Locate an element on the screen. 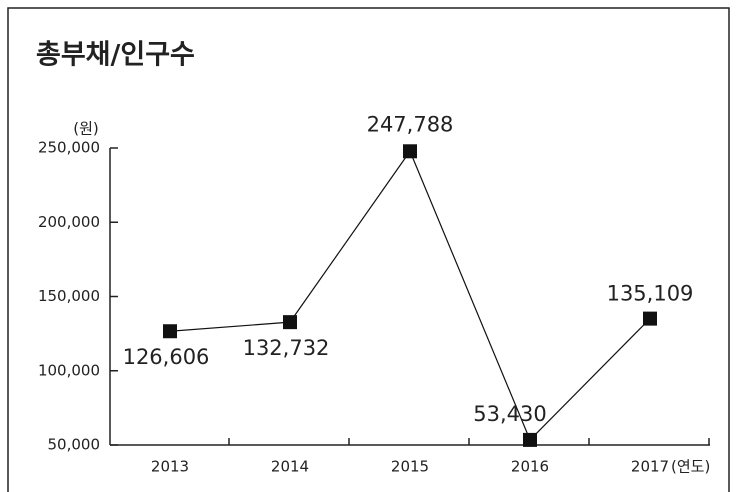 This screenshot has height=492, width=737. x-tick-label: 2014 is located at coordinates (290, 467).